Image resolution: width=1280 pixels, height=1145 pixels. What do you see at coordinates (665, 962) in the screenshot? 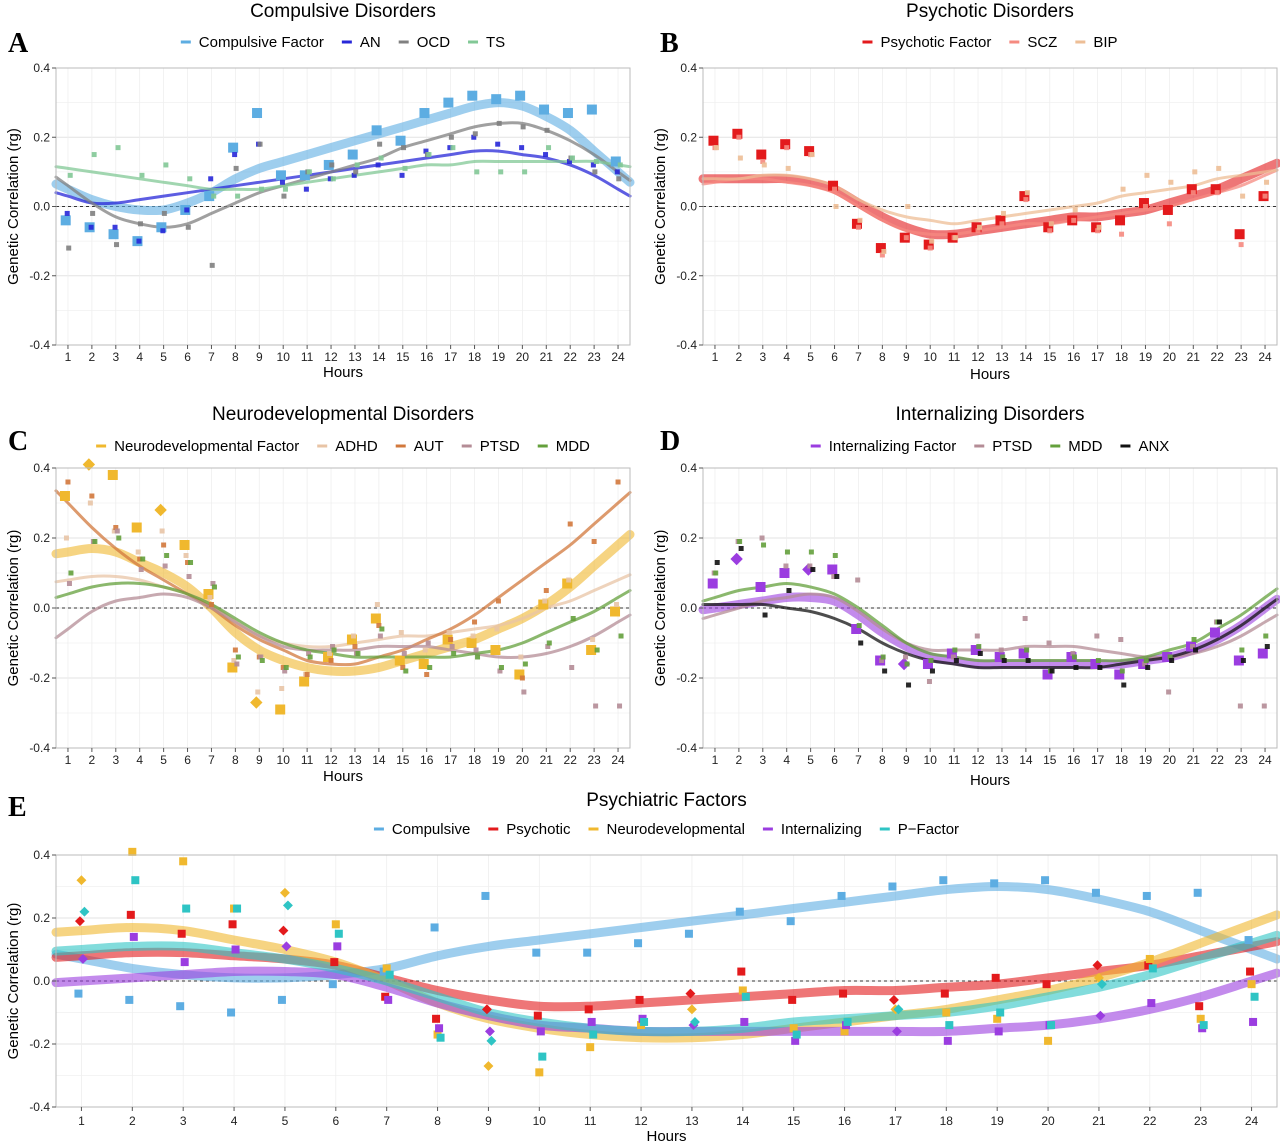
I see `trend-lines` at bounding box center [665, 962].